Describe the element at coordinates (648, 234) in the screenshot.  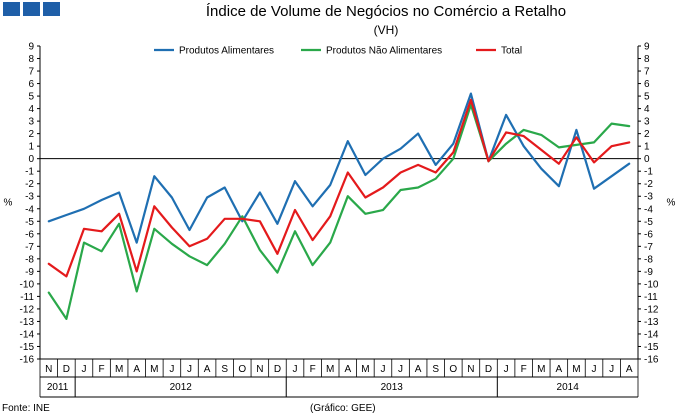
I see `y-tick-label-right: -6` at that location.